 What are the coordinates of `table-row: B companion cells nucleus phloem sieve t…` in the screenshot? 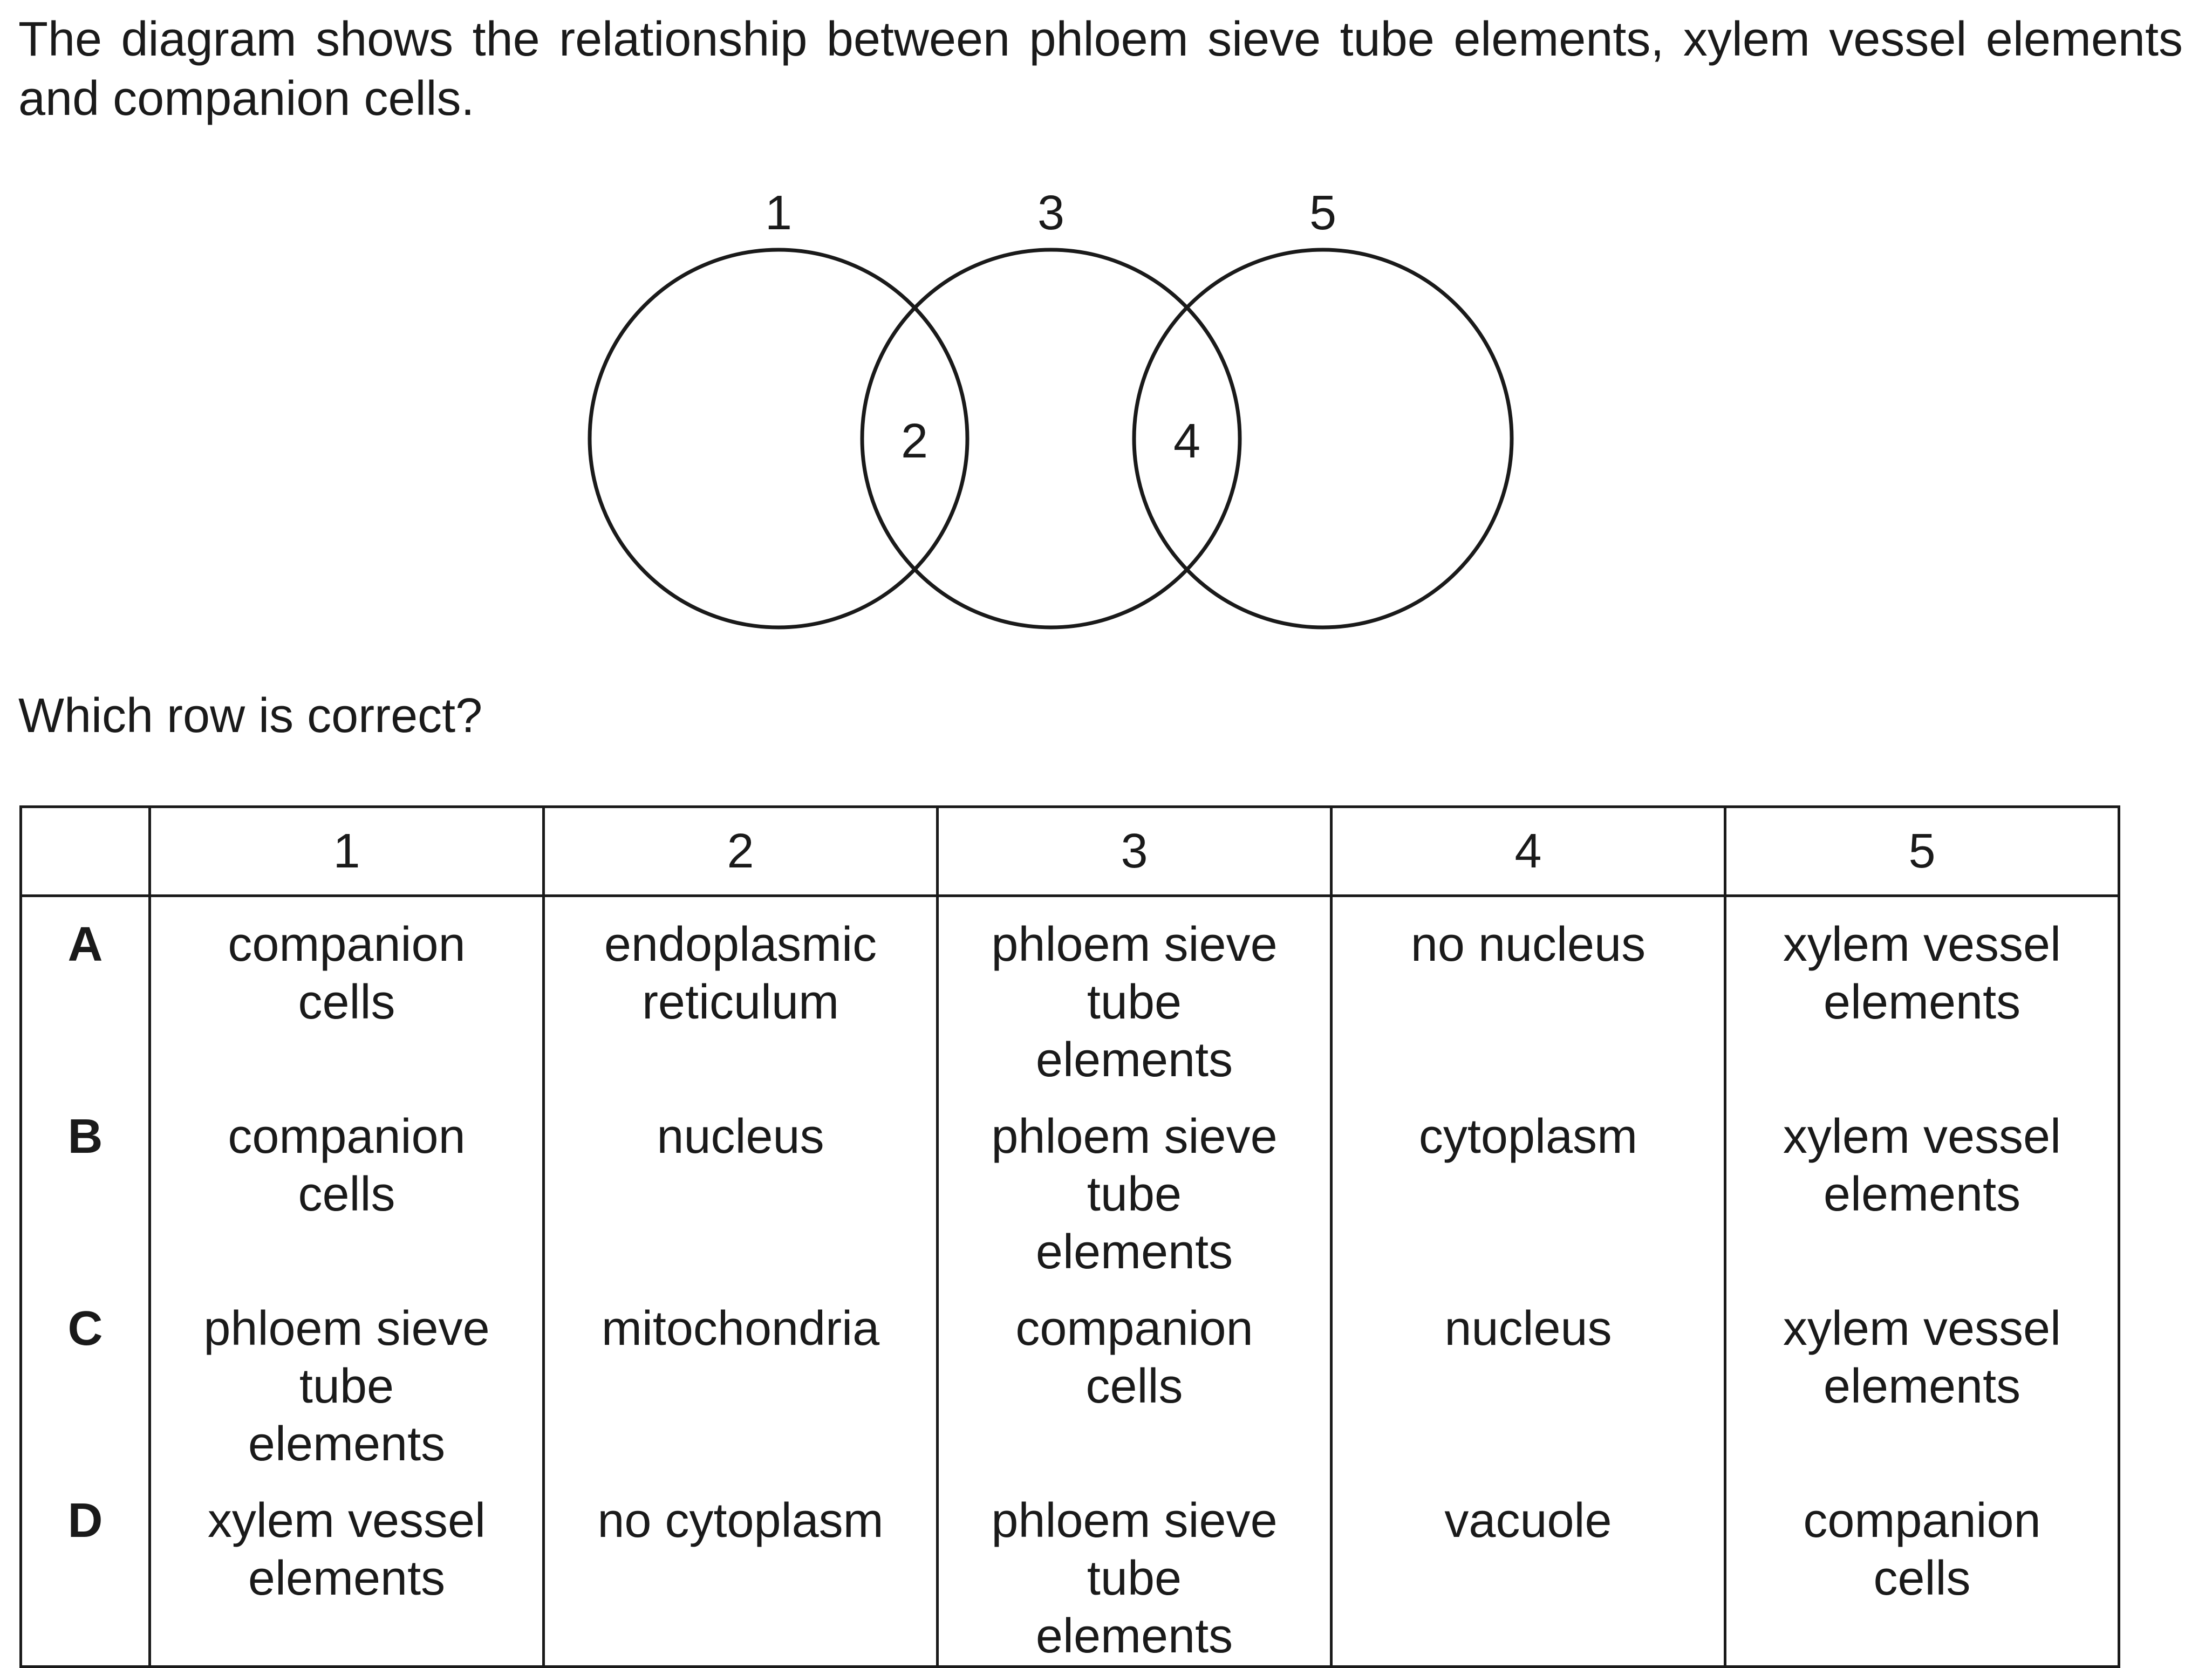 It's located at (1069, 1185).